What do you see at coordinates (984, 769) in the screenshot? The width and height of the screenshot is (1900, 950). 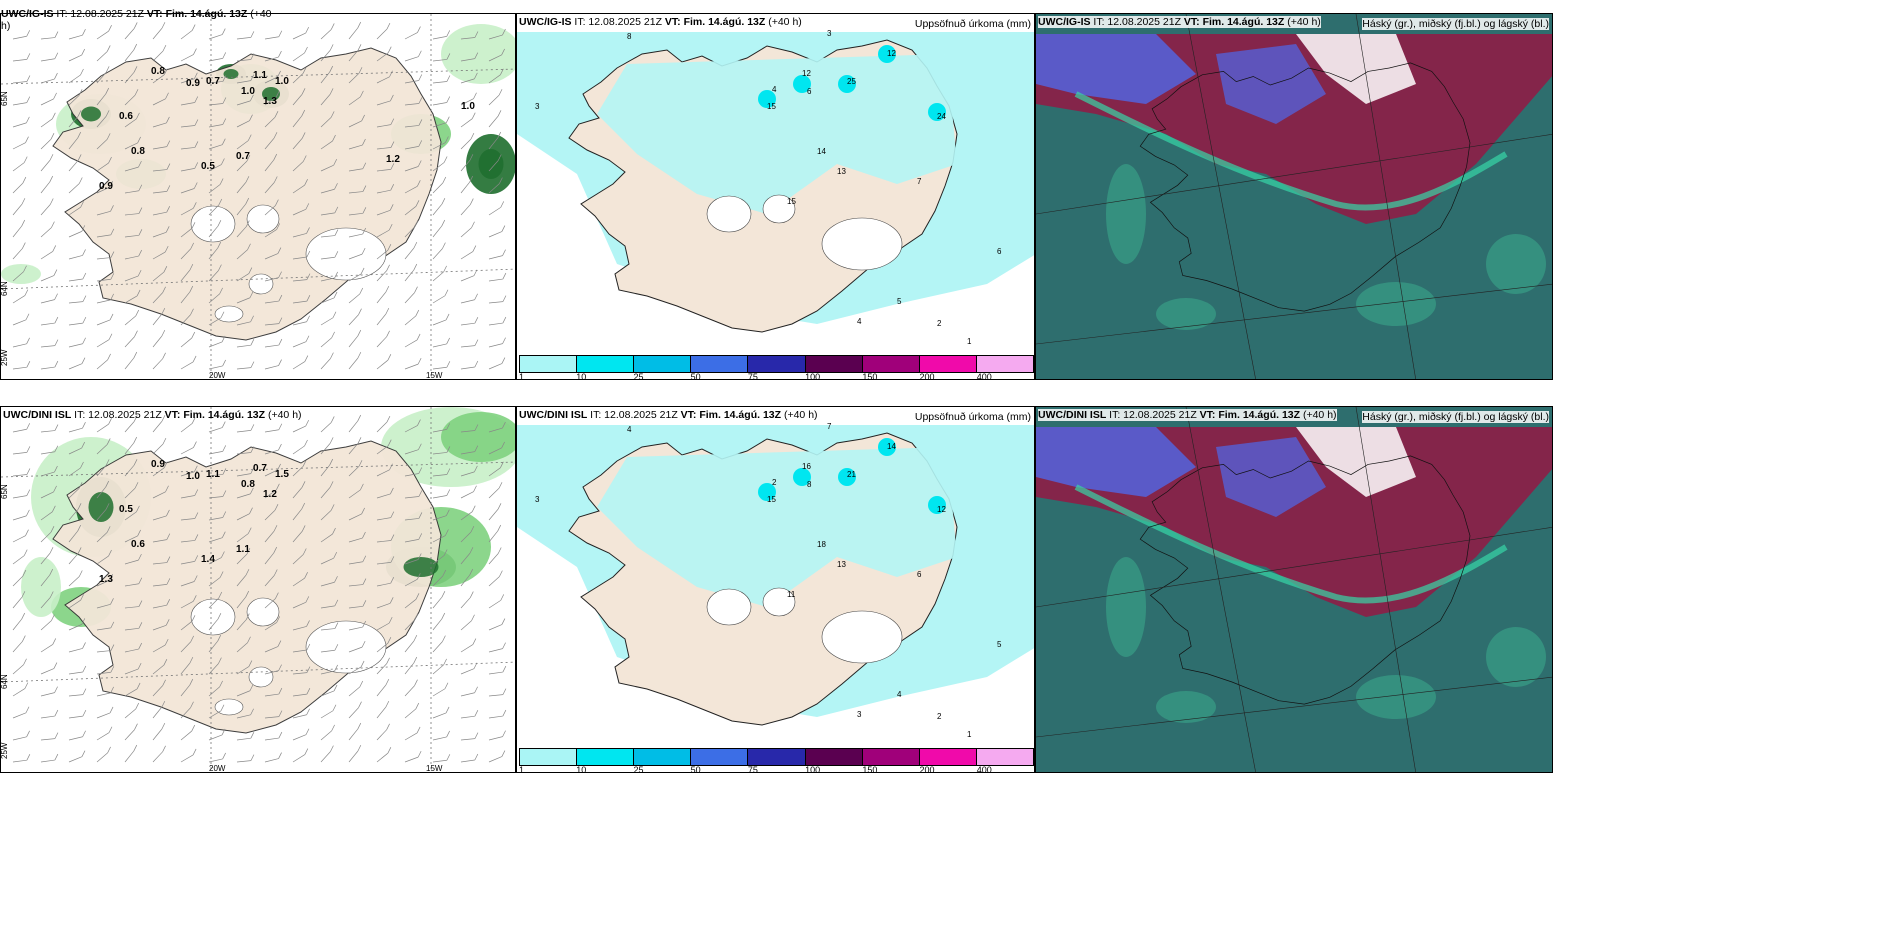 I see `colorbar-tick-label: 400` at bounding box center [984, 769].